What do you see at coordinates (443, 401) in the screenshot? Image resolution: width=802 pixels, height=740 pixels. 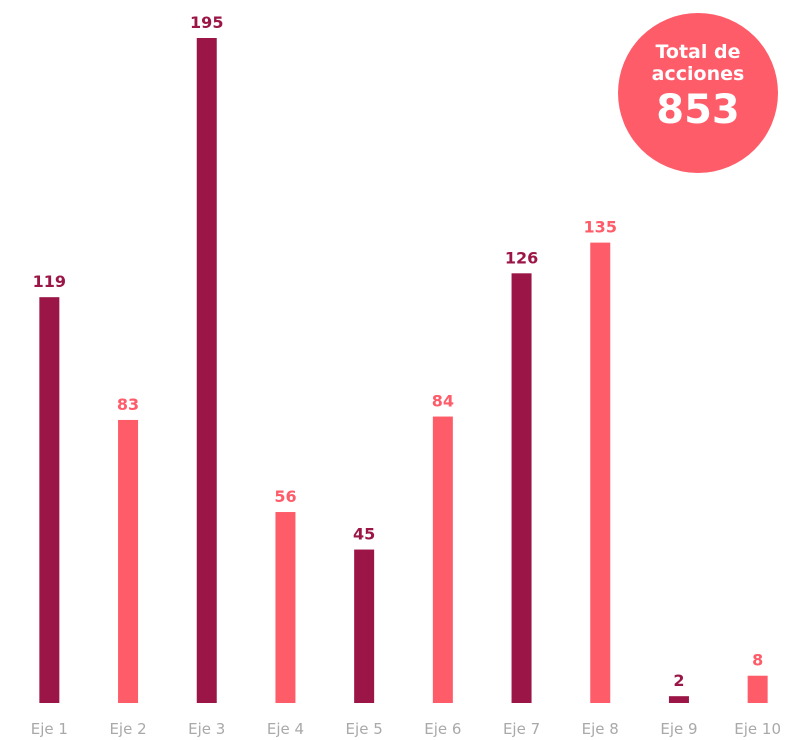 I see `value-label: 84` at bounding box center [443, 401].